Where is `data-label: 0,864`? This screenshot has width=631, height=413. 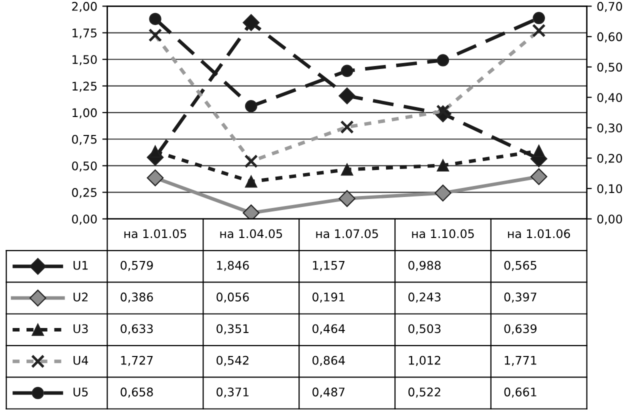
data-label: 0,864 is located at coordinates (328, 361).